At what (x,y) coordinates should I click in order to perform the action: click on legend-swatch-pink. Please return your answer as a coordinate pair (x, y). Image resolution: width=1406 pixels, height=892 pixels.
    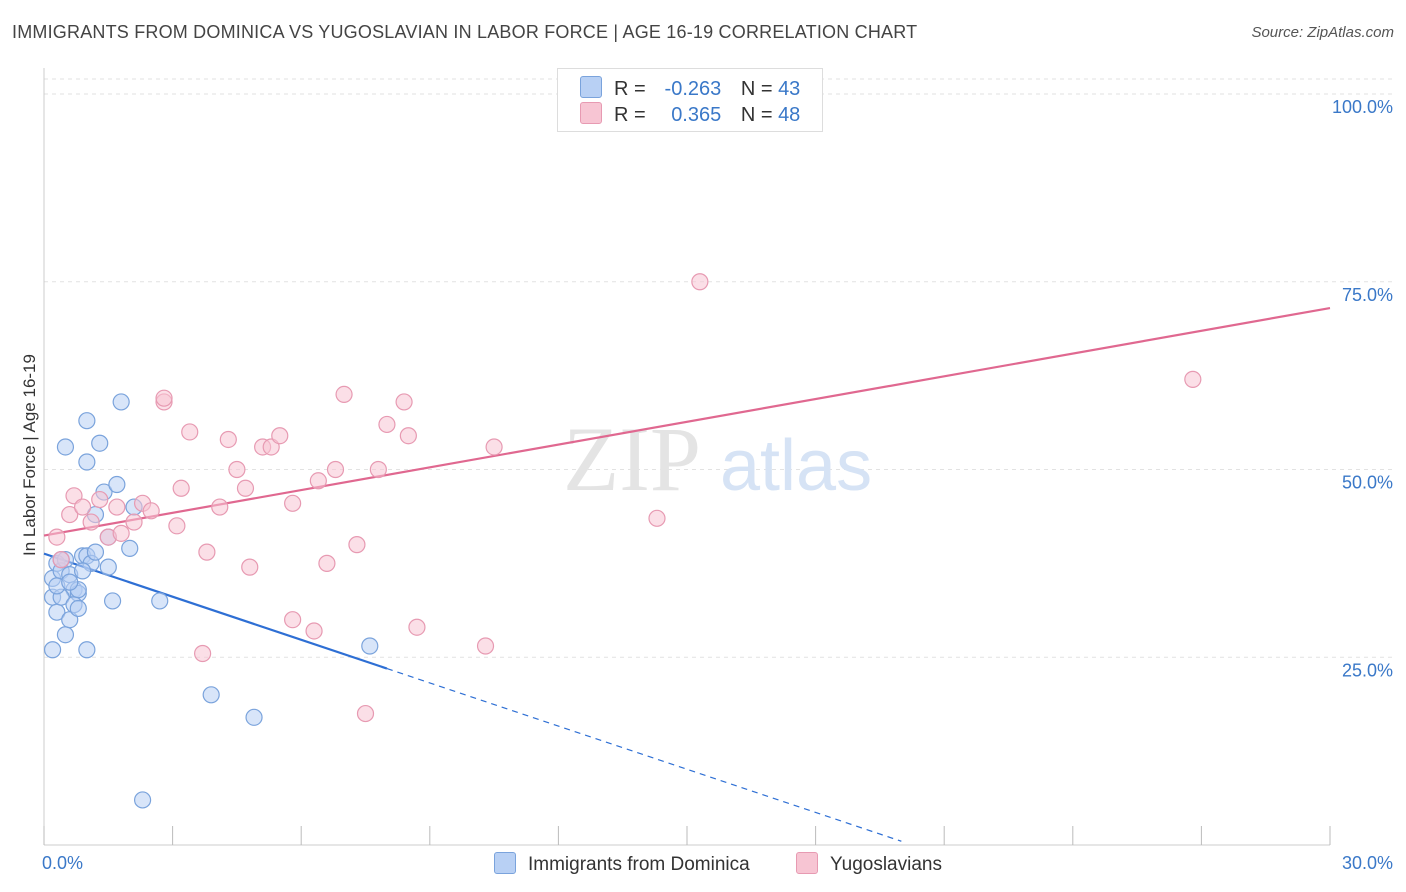
    Looking at the image, I should click on (591, 113).